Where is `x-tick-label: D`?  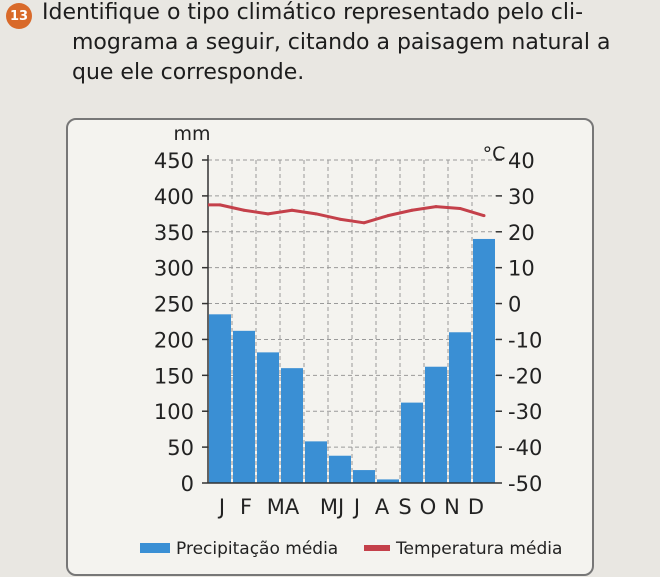
x-tick-label: D is located at coordinates (476, 507).